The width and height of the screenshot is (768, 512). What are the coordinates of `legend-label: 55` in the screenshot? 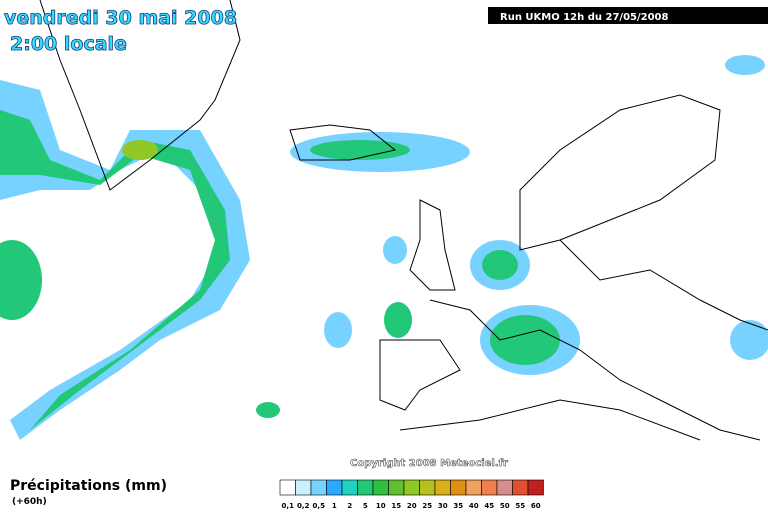 It's located at (520, 506).